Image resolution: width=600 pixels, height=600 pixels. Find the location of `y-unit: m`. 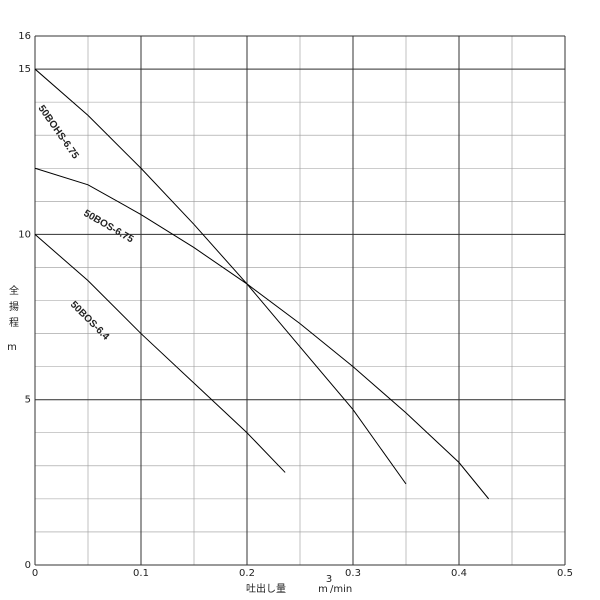

y-unit: m is located at coordinates (12, 347).